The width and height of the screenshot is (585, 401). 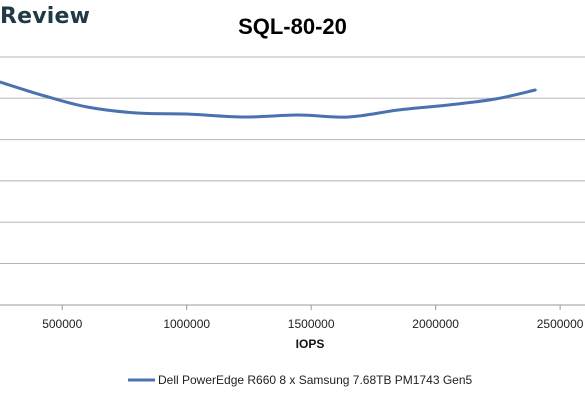 I want to click on watermark-logo: Review, so click(x=45, y=16).